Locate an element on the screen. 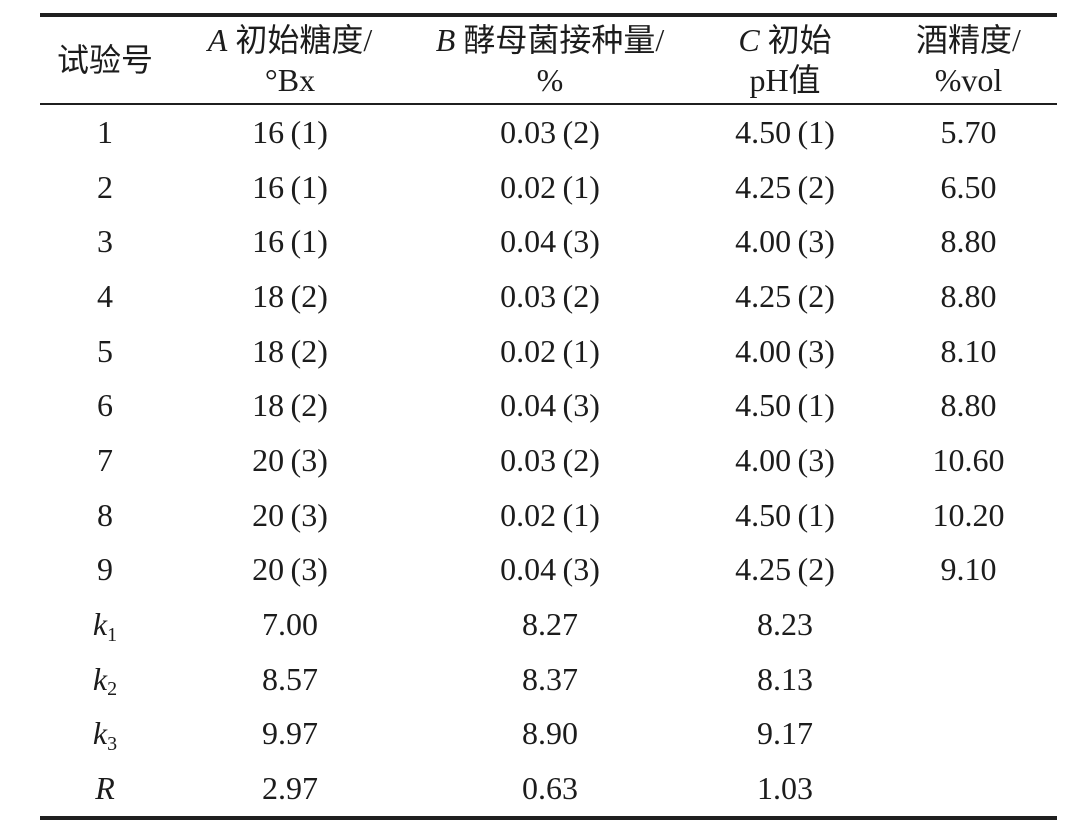 This screenshot has height=835, width=1084. cell-initial-ph: 8.23 is located at coordinates (785, 624).